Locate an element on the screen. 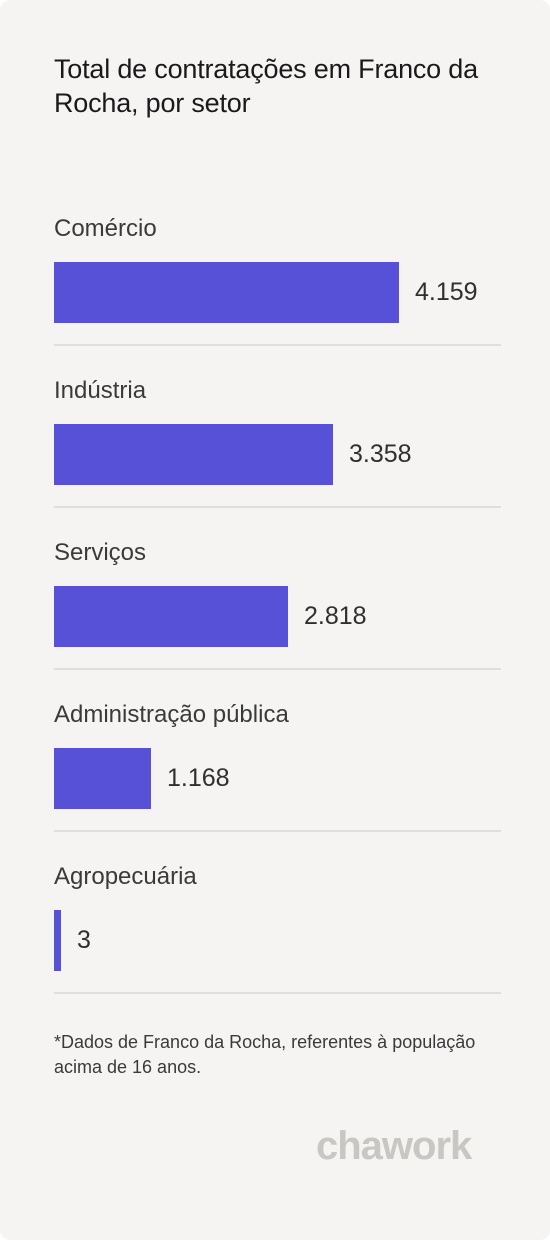 The image size is (550, 1240). bar-value-label: 3 is located at coordinates (84, 940).